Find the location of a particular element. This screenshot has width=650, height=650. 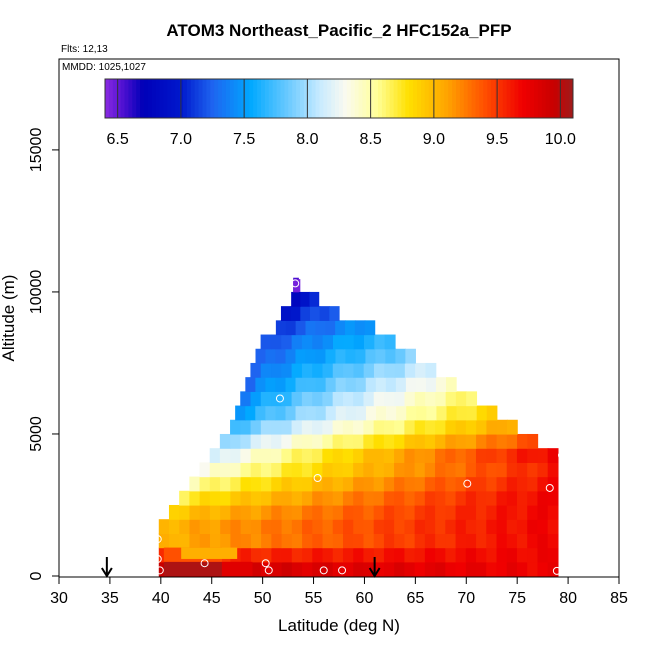

x-axis-label: Latitude (deg N) is located at coordinates (339, 625).